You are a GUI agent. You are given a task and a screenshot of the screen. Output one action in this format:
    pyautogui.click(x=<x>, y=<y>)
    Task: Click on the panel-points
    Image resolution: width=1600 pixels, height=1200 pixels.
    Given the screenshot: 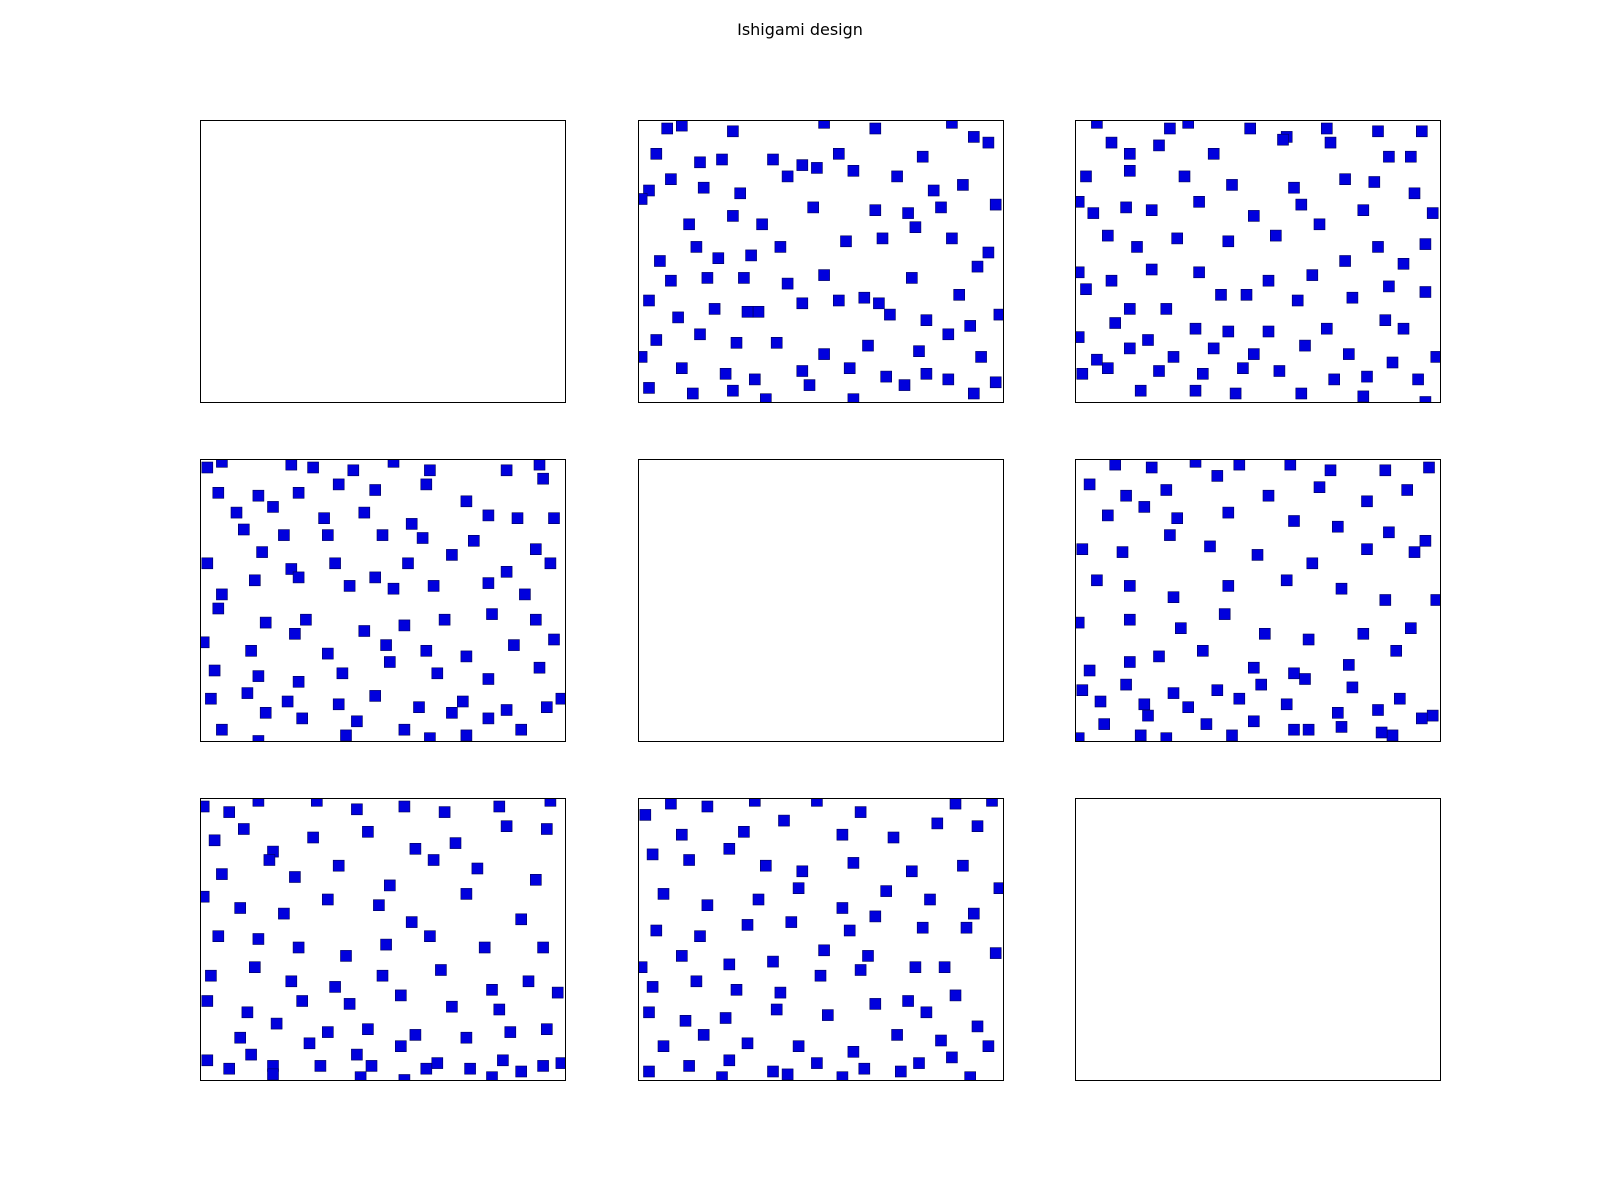 What is the action you would take?
    pyautogui.click(x=820, y=939)
    